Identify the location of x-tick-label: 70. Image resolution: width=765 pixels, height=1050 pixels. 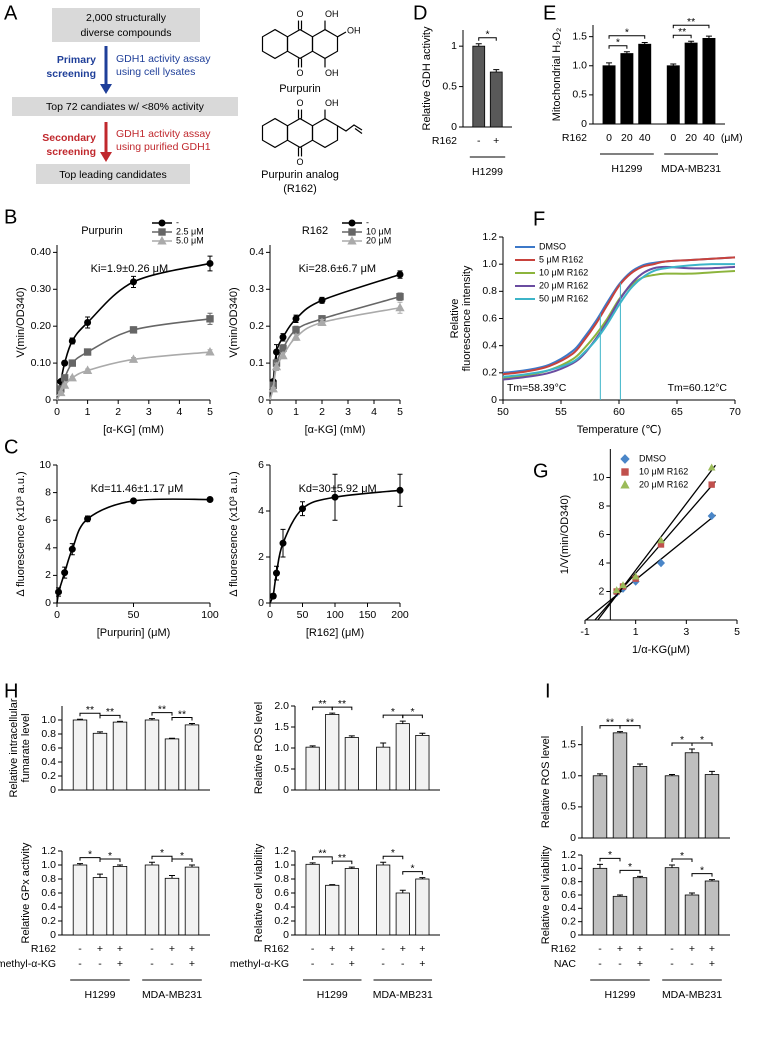
(735, 412).